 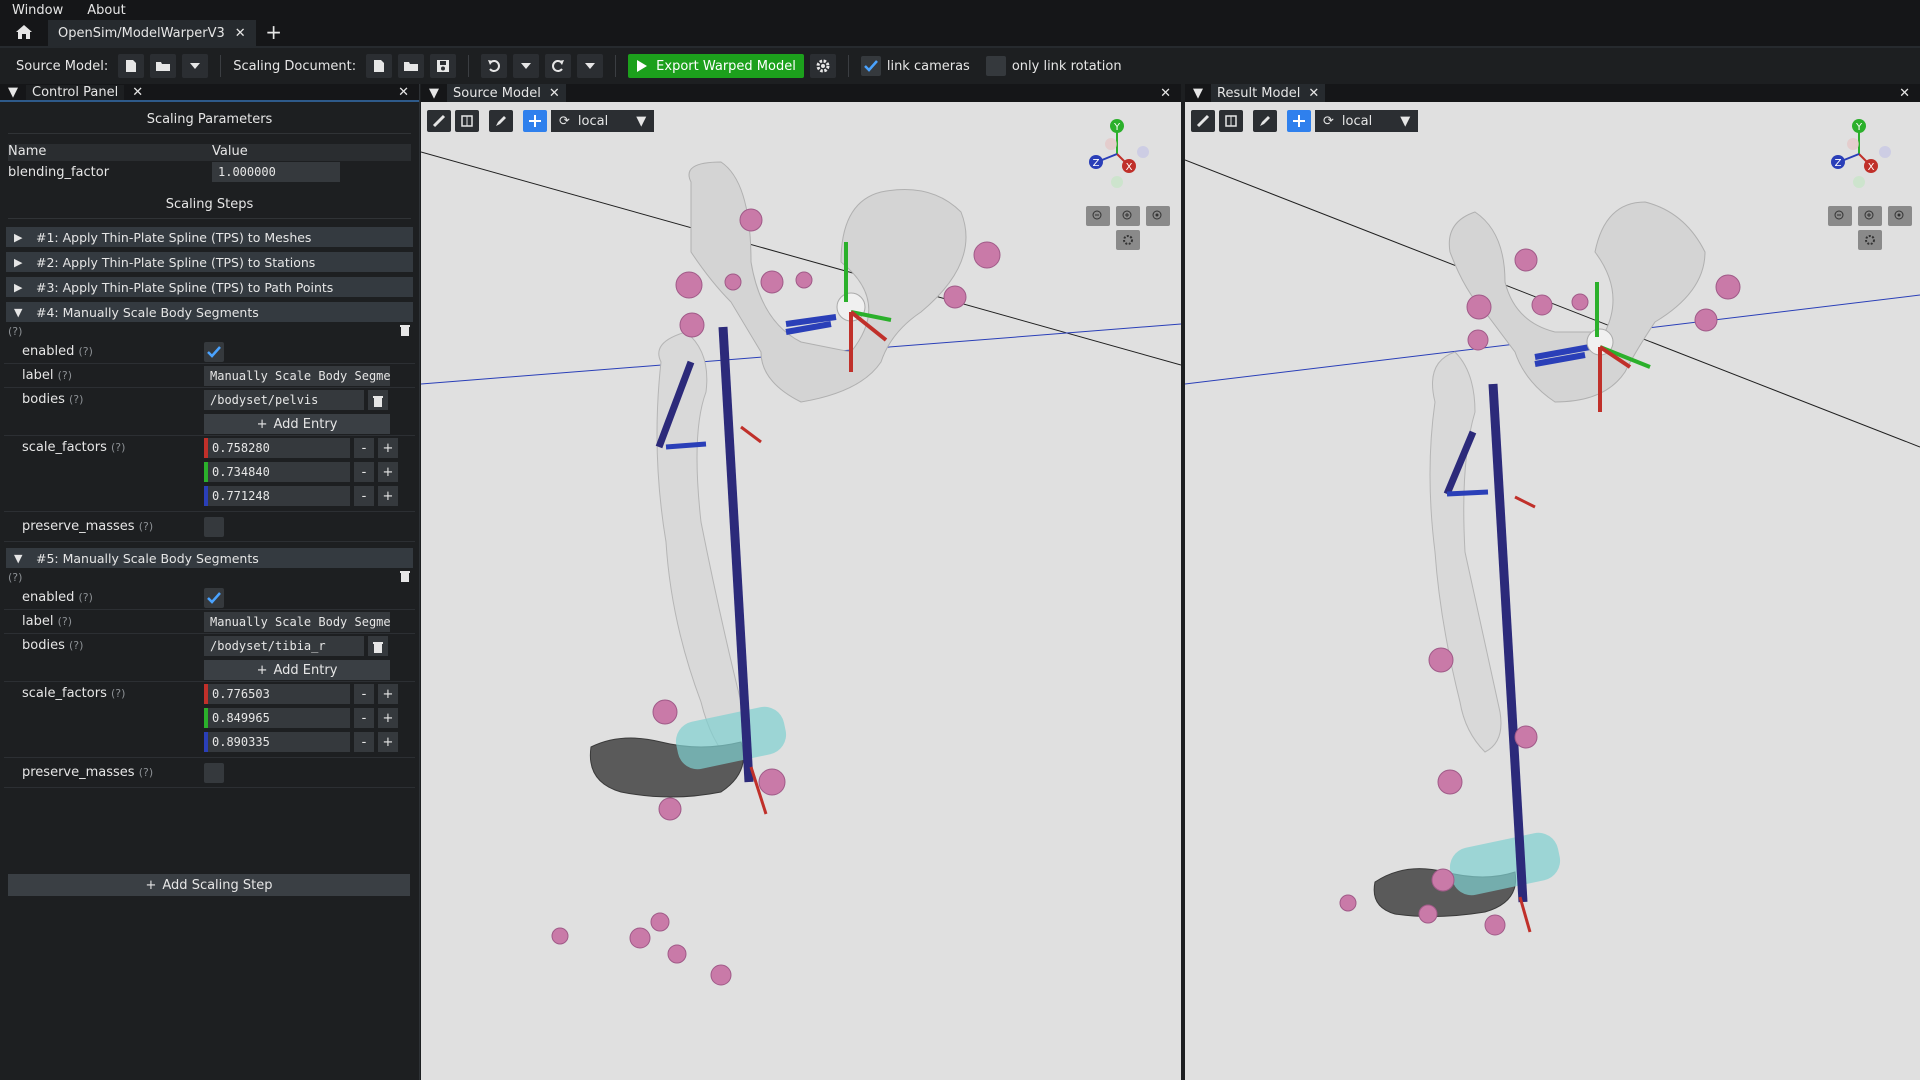 I want to click on scale-factor-z-input: 0.890335, so click(x=277, y=742).